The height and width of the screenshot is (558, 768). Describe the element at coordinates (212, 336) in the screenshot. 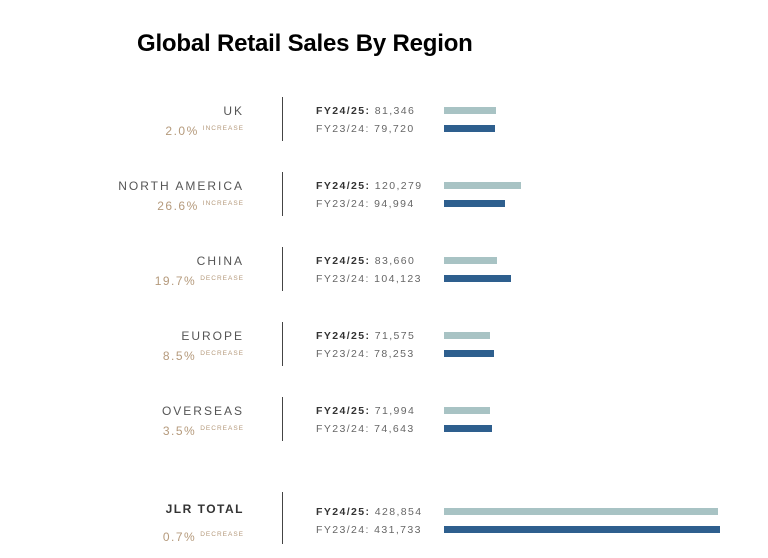

I see `region-name: EUROPE` at that location.